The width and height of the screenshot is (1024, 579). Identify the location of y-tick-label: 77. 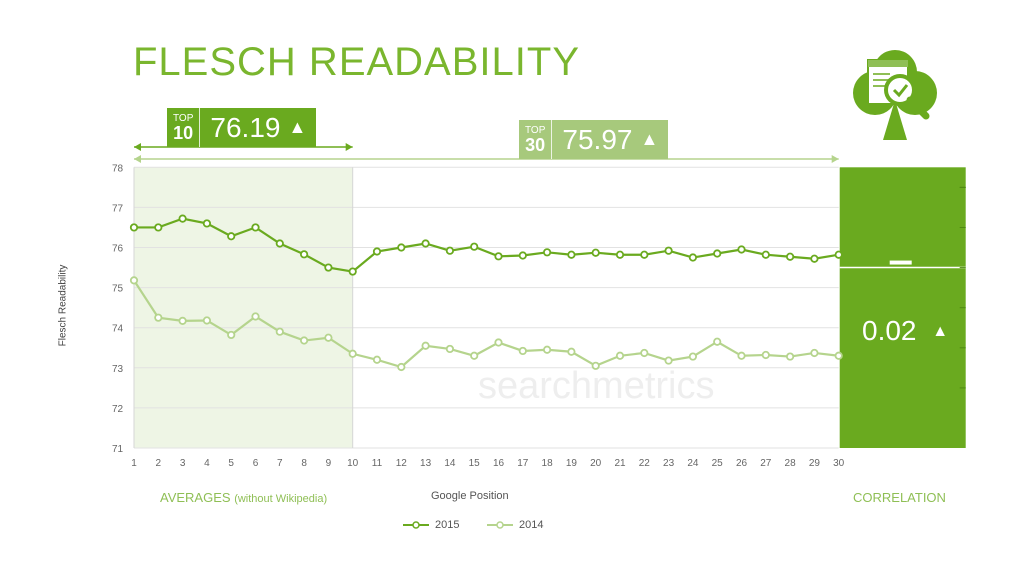
(118, 208).